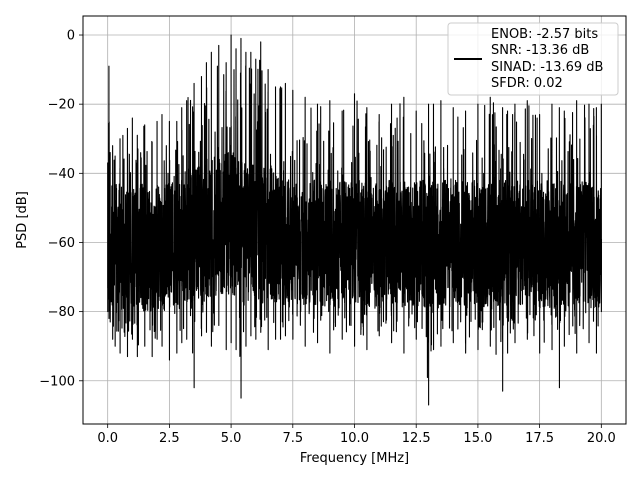 This screenshot has width=640, height=480. I want to click on legend-entry-sfdr: SFDR: 0.02, so click(527, 83).